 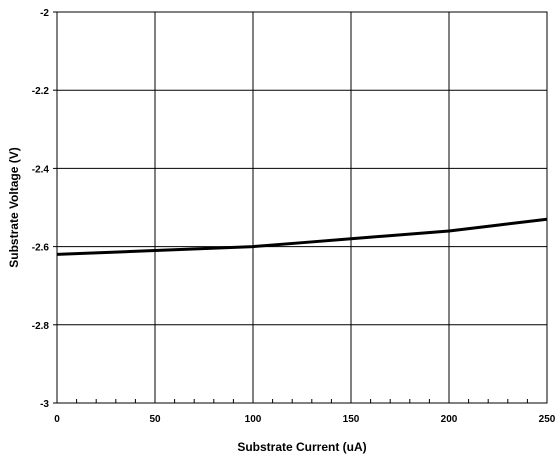 I want to click on x-tick-label: 150, so click(x=351, y=419).